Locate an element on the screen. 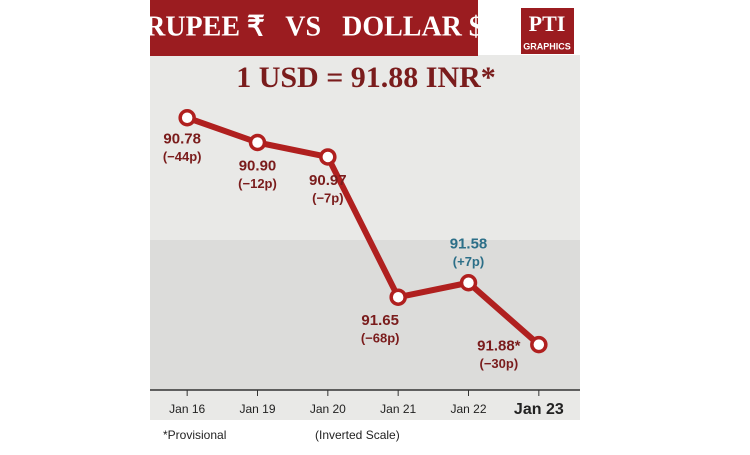 This screenshot has height=455, width=750. value-label: 90.78 is located at coordinates (182, 139).